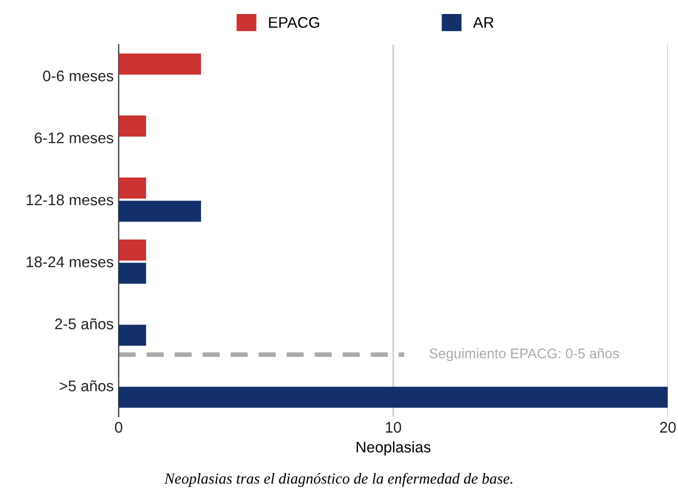 This screenshot has width=678, height=496. What do you see at coordinates (118, 427) in the screenshot?
I see `x-tick-label: 0` at bounding box center [118, 427].